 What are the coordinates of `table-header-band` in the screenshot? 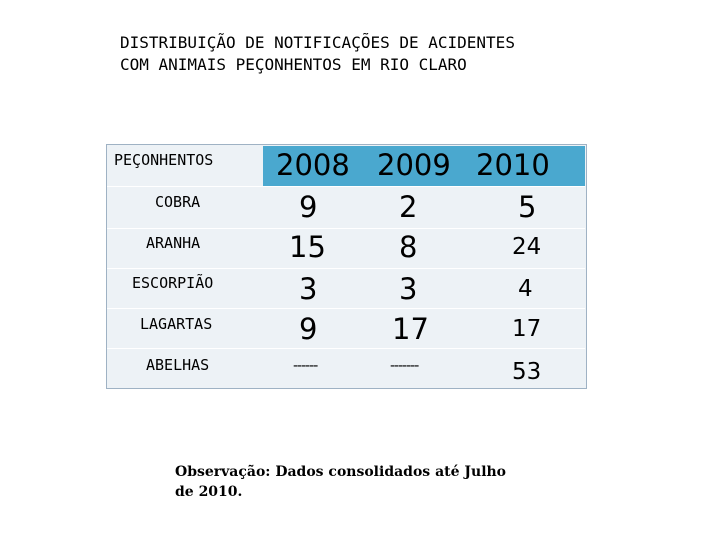 It's located at (424, 166).